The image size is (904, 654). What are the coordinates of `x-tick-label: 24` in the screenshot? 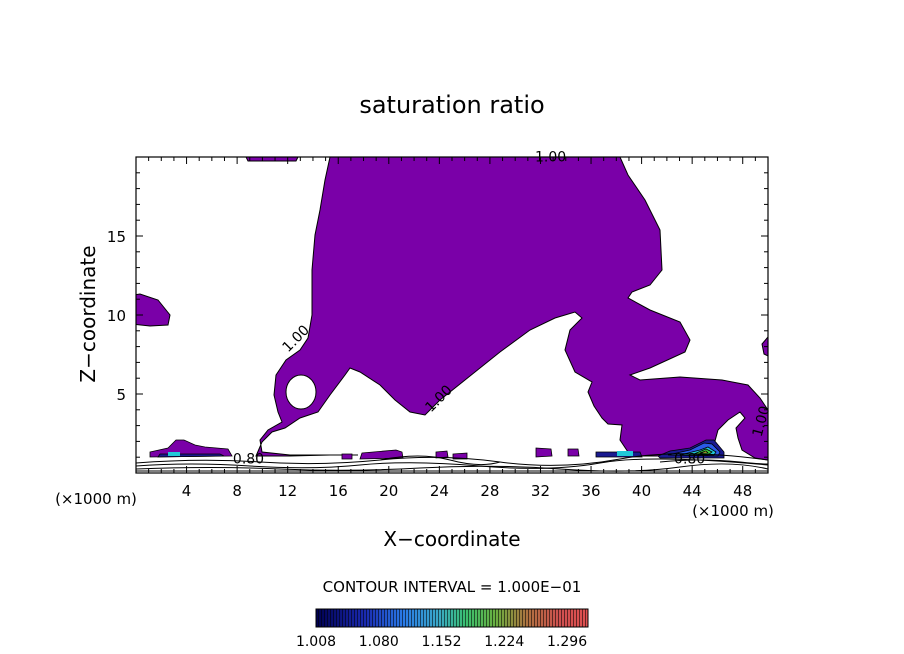 It's located at (439, 491).